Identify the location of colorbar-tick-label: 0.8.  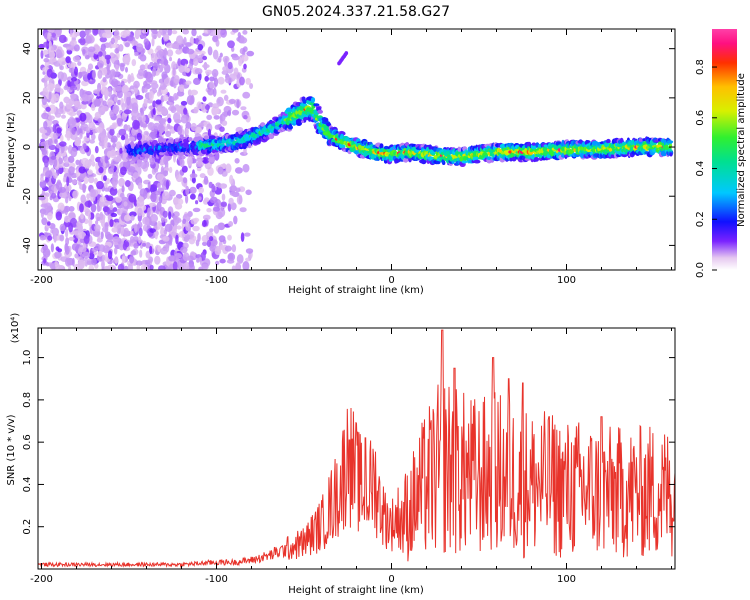
(700, 67).